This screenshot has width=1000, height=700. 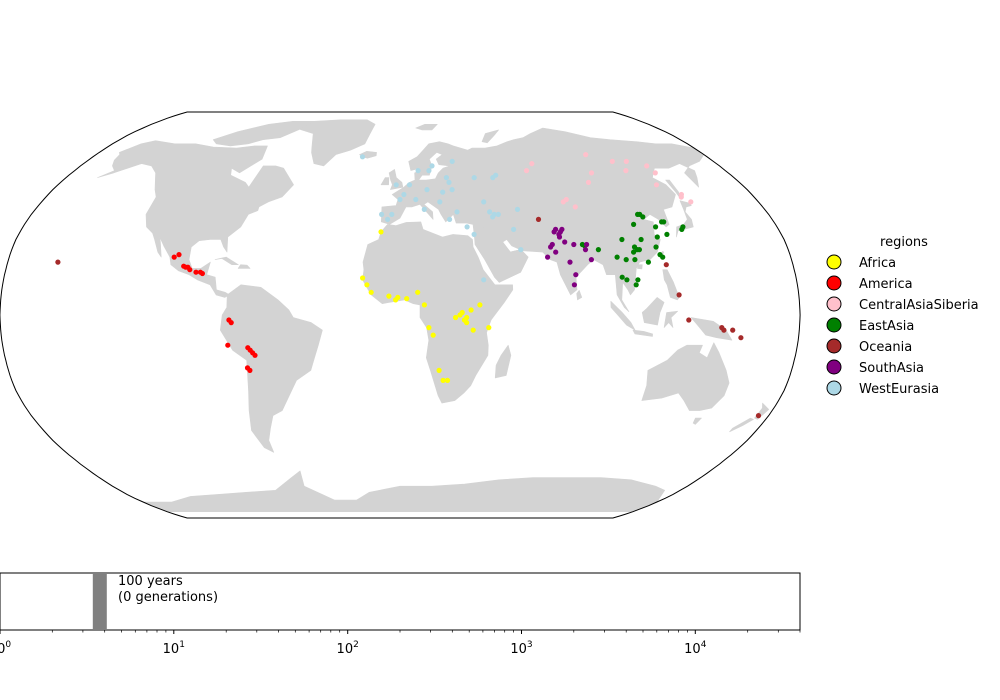 I want to click on land-australia, so click(x=685, y=376).